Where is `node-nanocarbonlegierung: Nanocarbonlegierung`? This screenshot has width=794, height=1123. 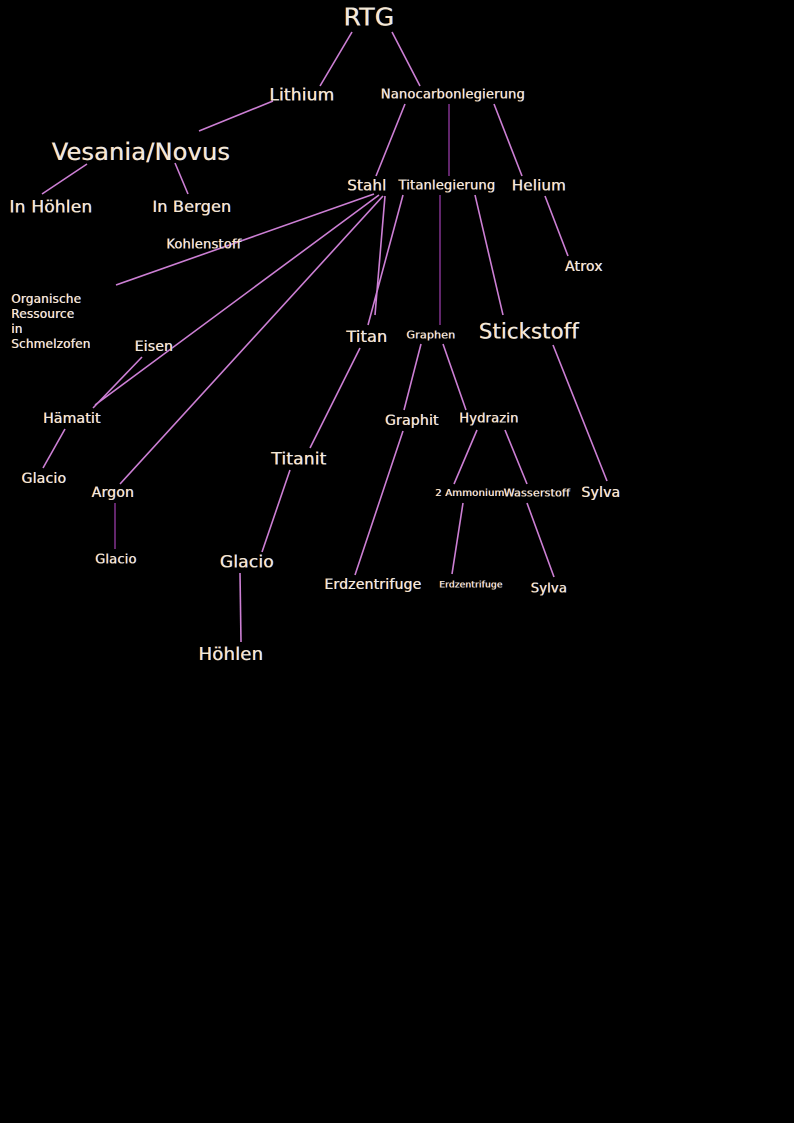
node-nanocarbonlegierung: Nanocarbonlegierung is located at coordinates (453, 95).